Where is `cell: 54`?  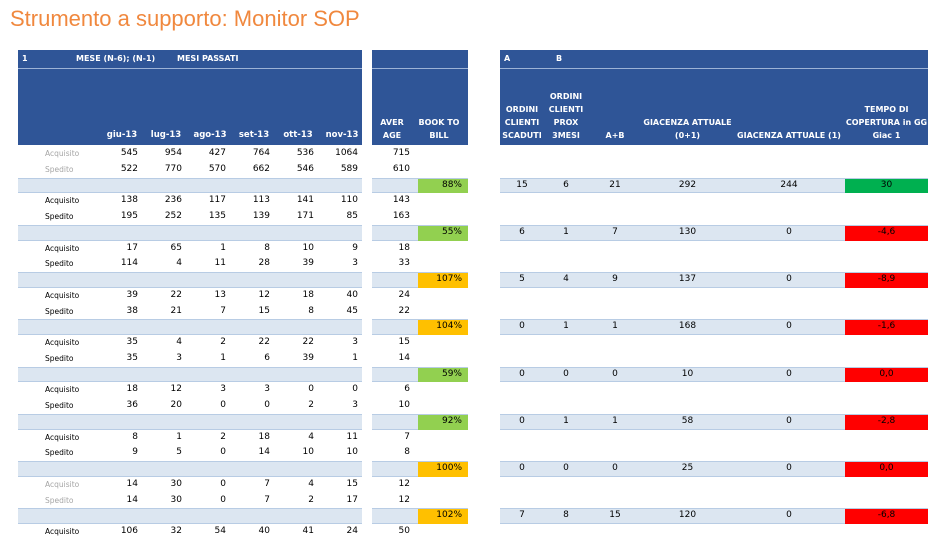
cell: 54 is located at coordinates (220, 531).